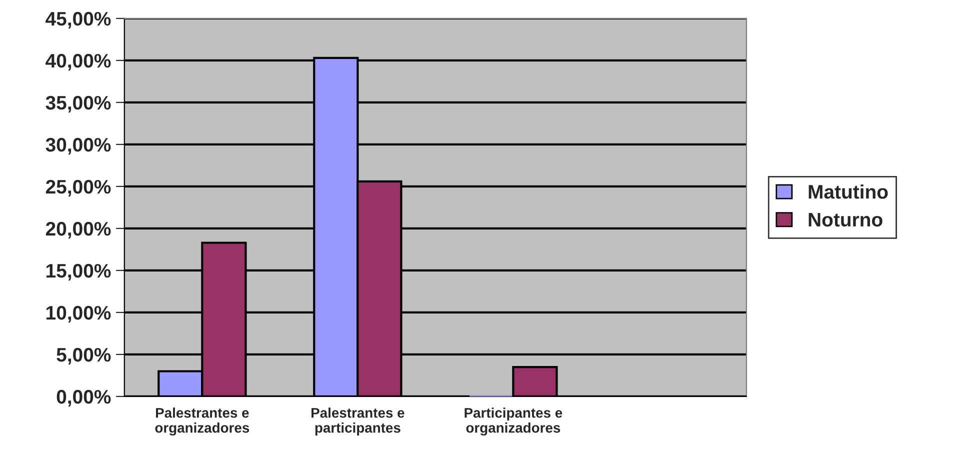  Describe the element at coordinates (202, 422) in the screenshot. I see `x-tick-label: Palestrantes e organizadores` at that location.